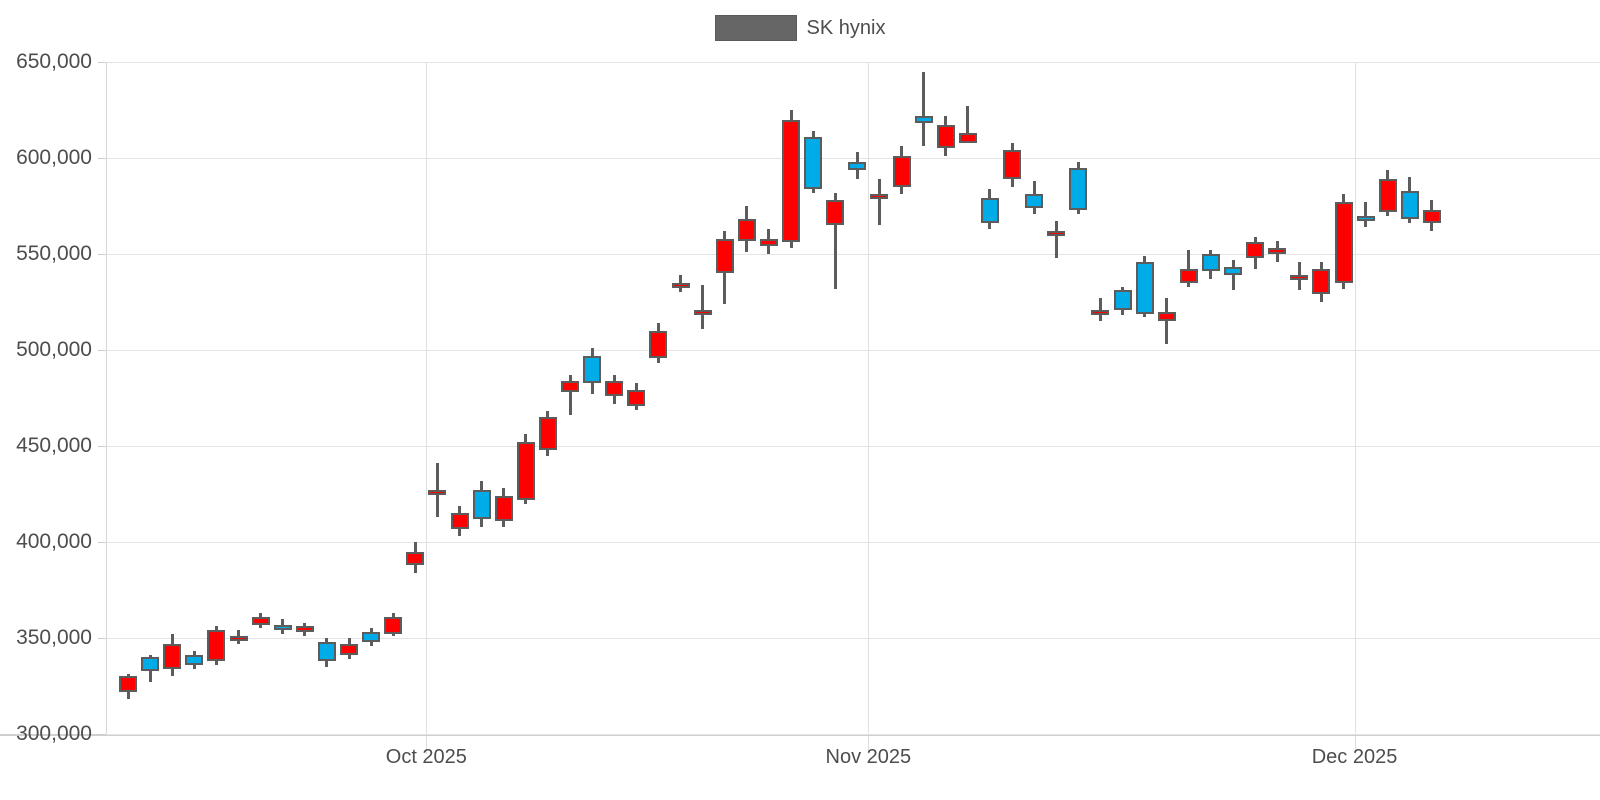  Describe the element at coordinates (54, 541) in the screenshot. I see `y-axis-label: 400,000` at that location.